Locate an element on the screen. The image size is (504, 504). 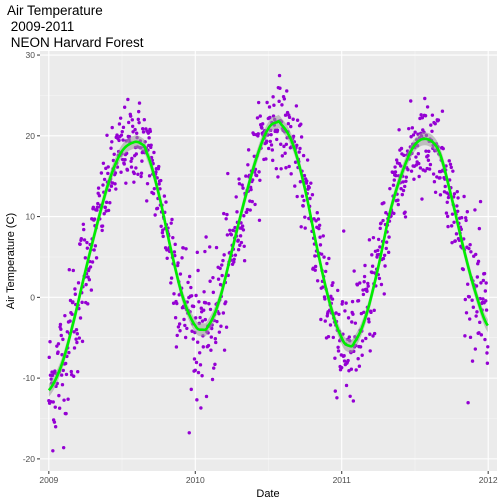
chart-title-line: Air Temperature is located at coordinates (55, 10).